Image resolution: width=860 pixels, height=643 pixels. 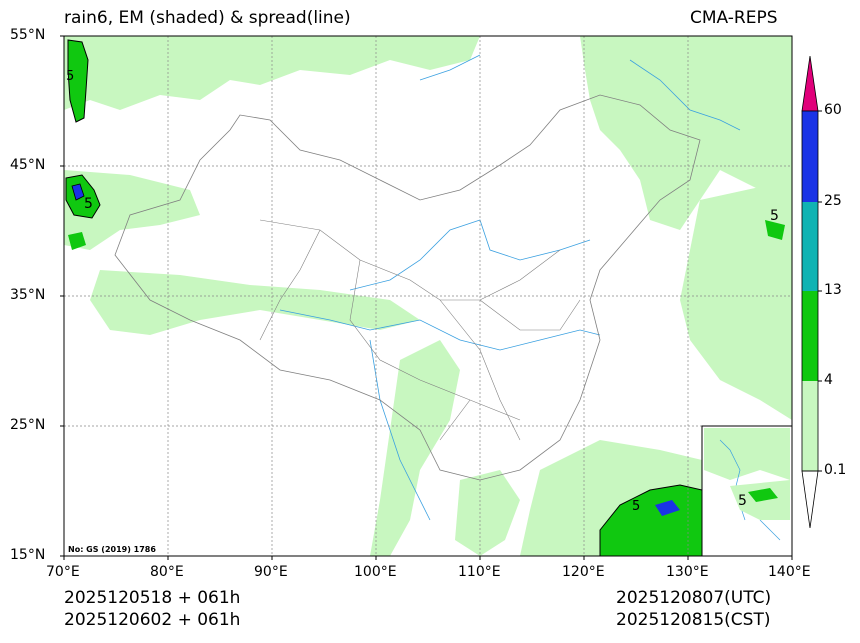 What do you see at coordinates (734, 18) in the screenshot?
I see `model-name: CMA-REPS` at bounding box center [734, 18].